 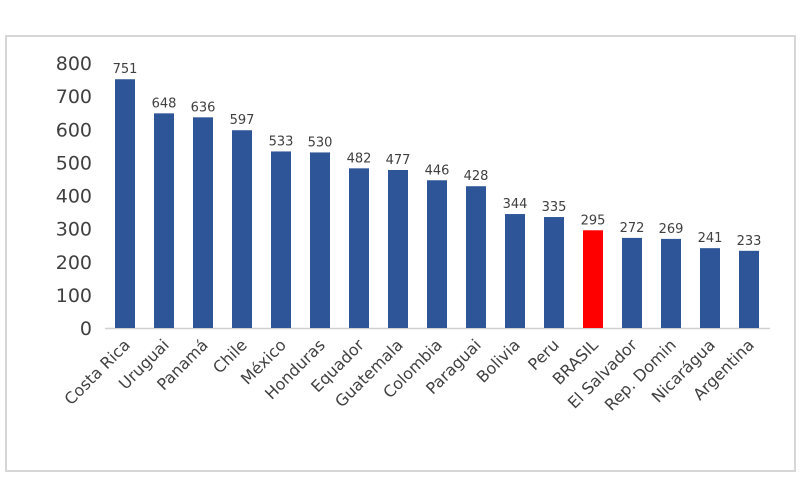 I want to click on bar-chile, so click(x=242, y=229).